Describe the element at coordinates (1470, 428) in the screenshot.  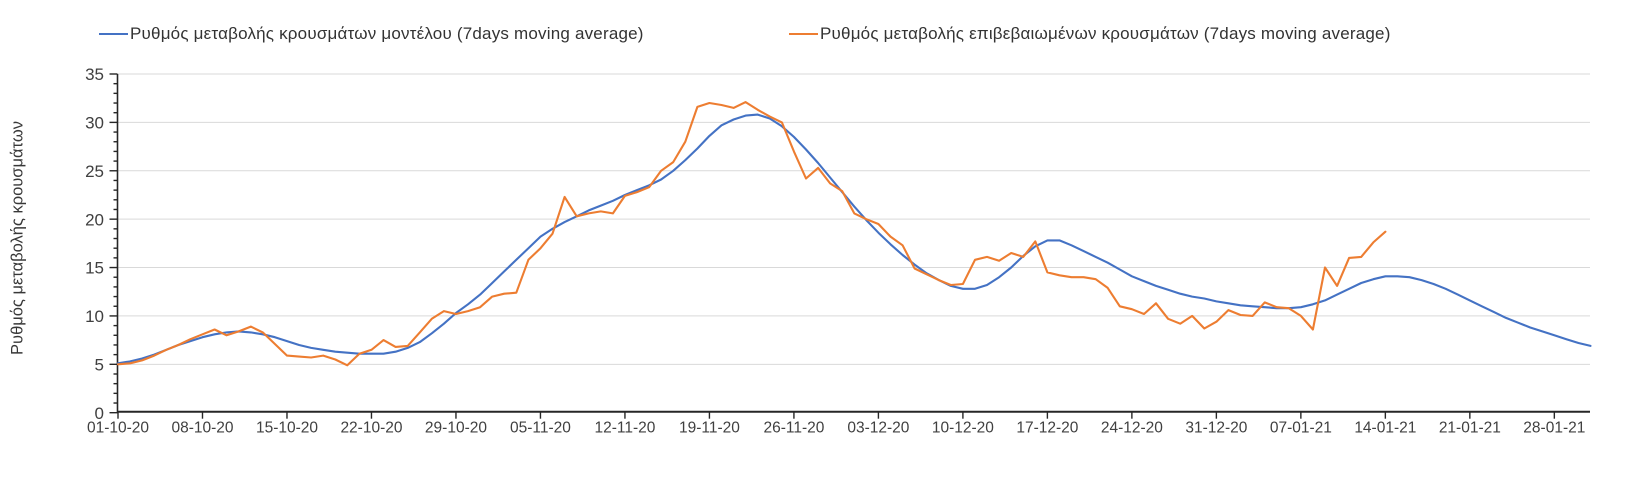
I see `x-tick-label: 21-01-21` at that location.